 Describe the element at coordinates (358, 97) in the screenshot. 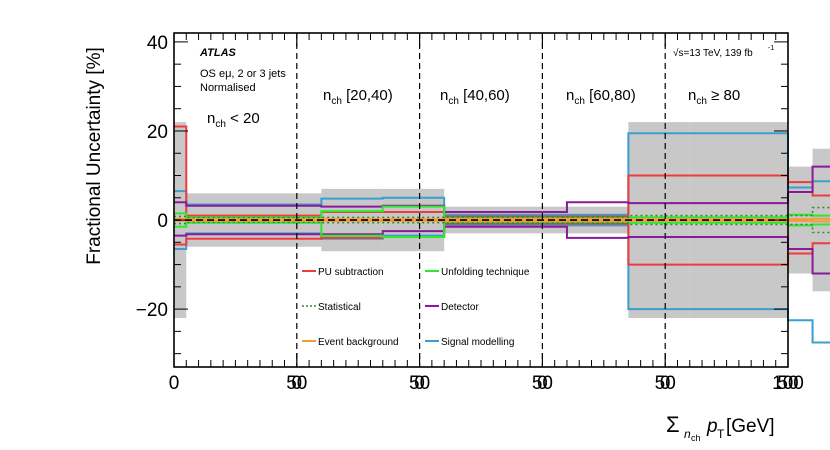

I see `panel-label: nch [20,40)` at that location.